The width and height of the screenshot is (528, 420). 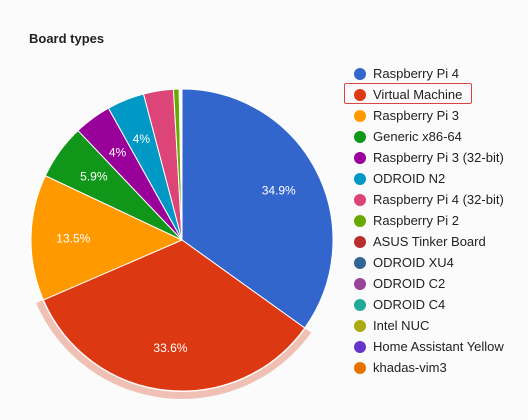 I want to click on slice-highlight-ring, so click(x=174, y=349).